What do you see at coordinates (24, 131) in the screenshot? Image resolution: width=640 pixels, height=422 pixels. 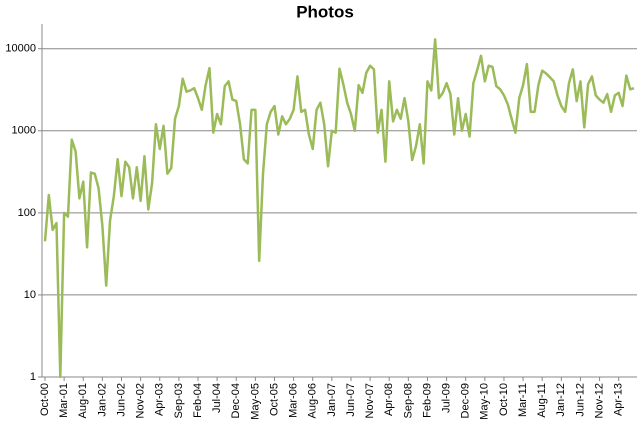 I see `y-tick-label: 1000` at bounding box center [24, 131].